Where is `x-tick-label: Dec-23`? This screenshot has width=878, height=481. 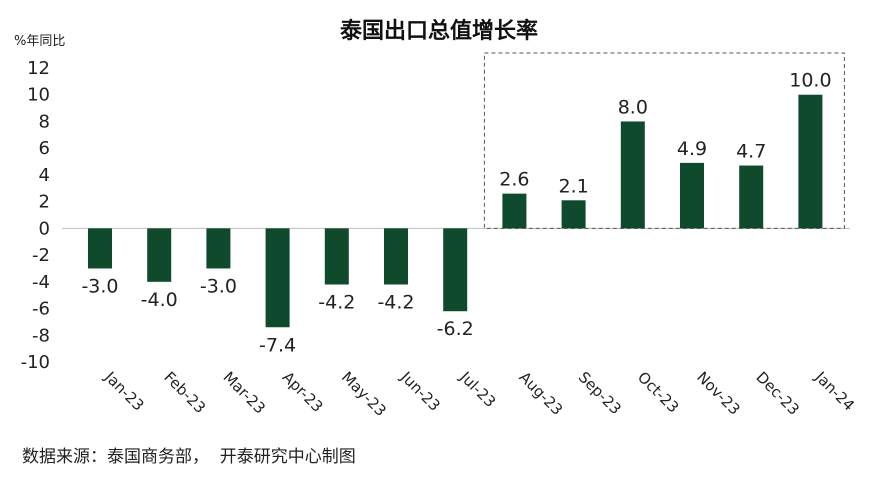
x-tick-label: Dec-23 is located at coordinates (777, 393).